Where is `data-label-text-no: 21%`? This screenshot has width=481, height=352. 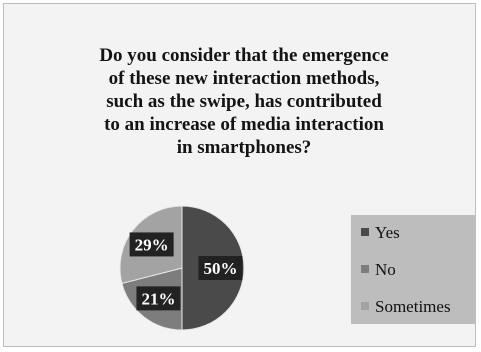 data-label-text-no: 21% is located at coordinates (158, 298).